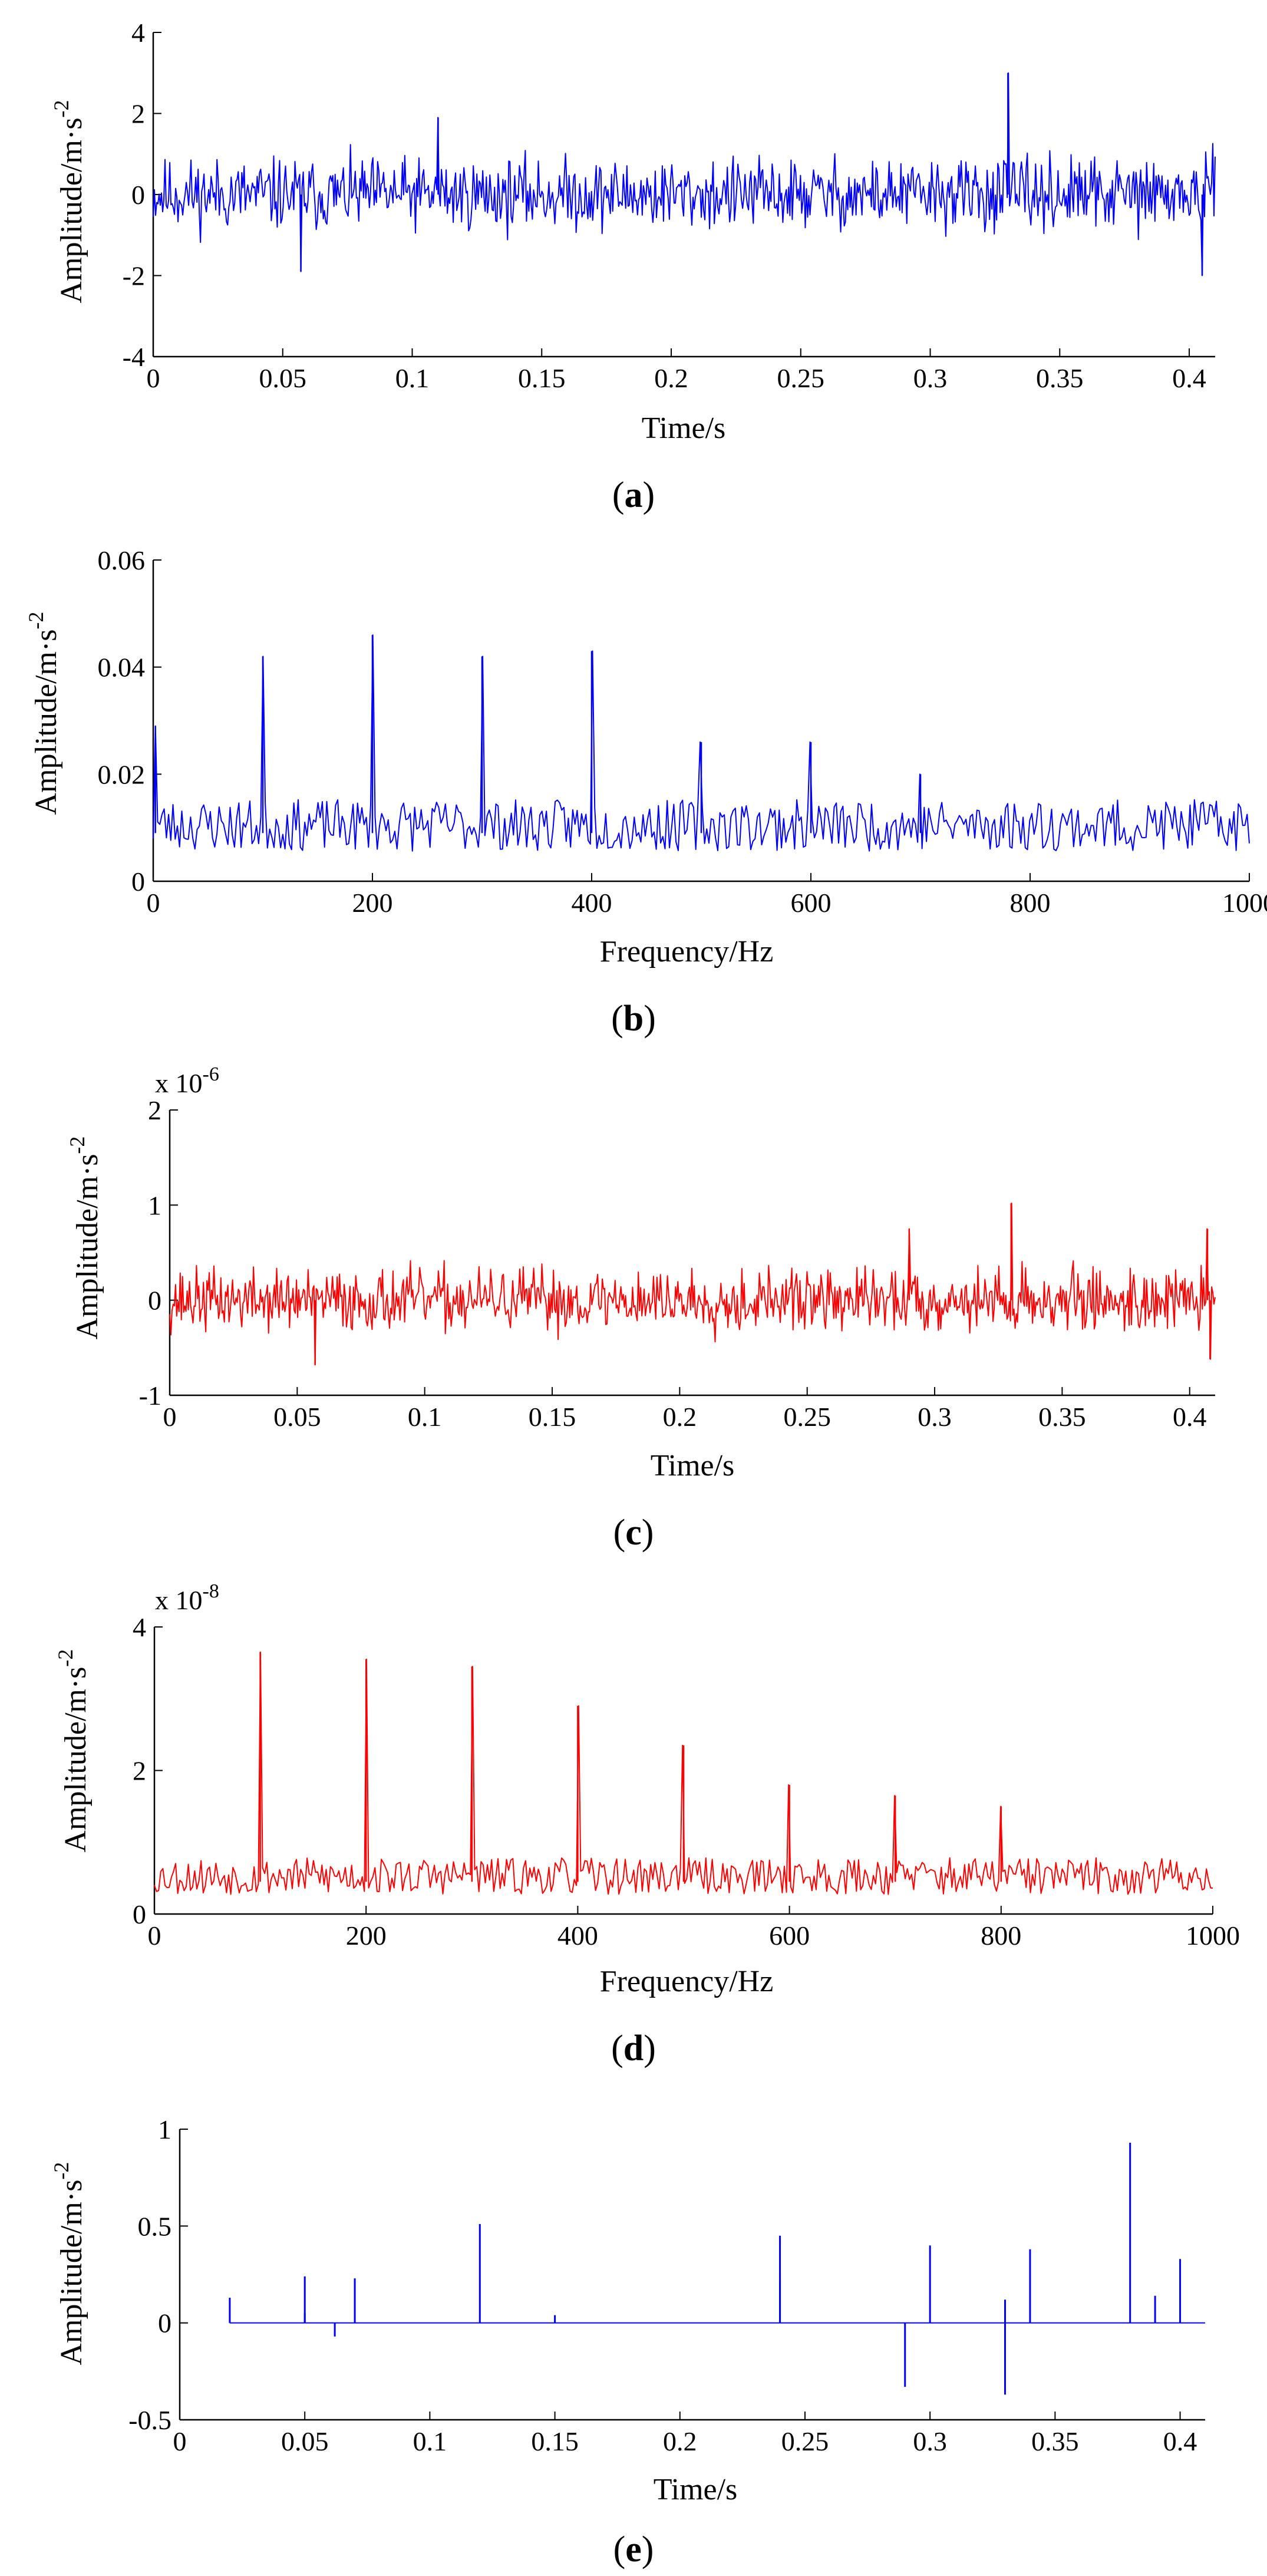  Describe the element at coordinates (633, 1533) in the screenshot. I see `panel-c-caption: (c)` at that location.